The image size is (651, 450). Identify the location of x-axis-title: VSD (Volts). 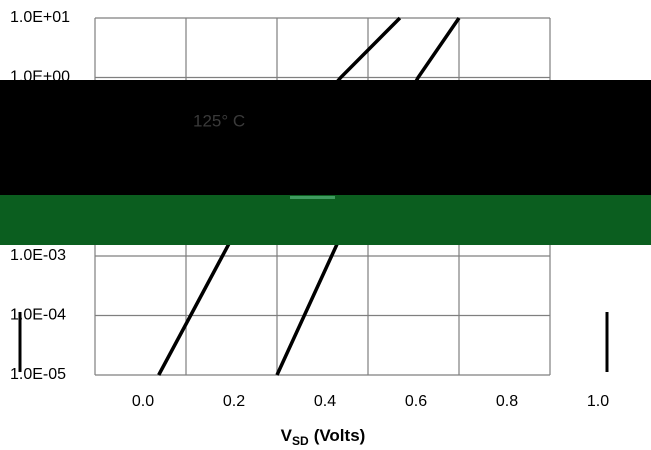
(323, 437).